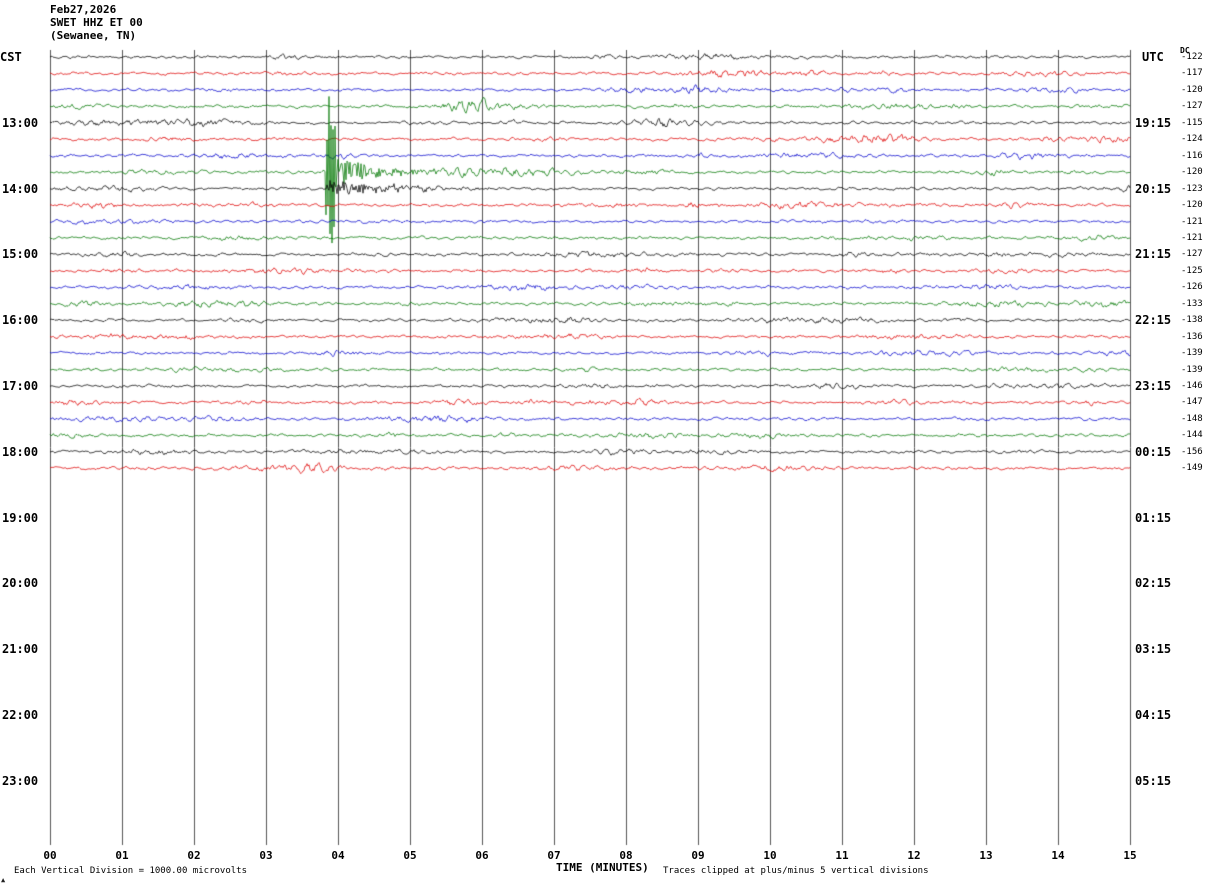 This screenshot has height=886, width=1210. Describe the element at coordinates (20, 583) in the screenshot. I see `left-time-label: 20:00` at that location.